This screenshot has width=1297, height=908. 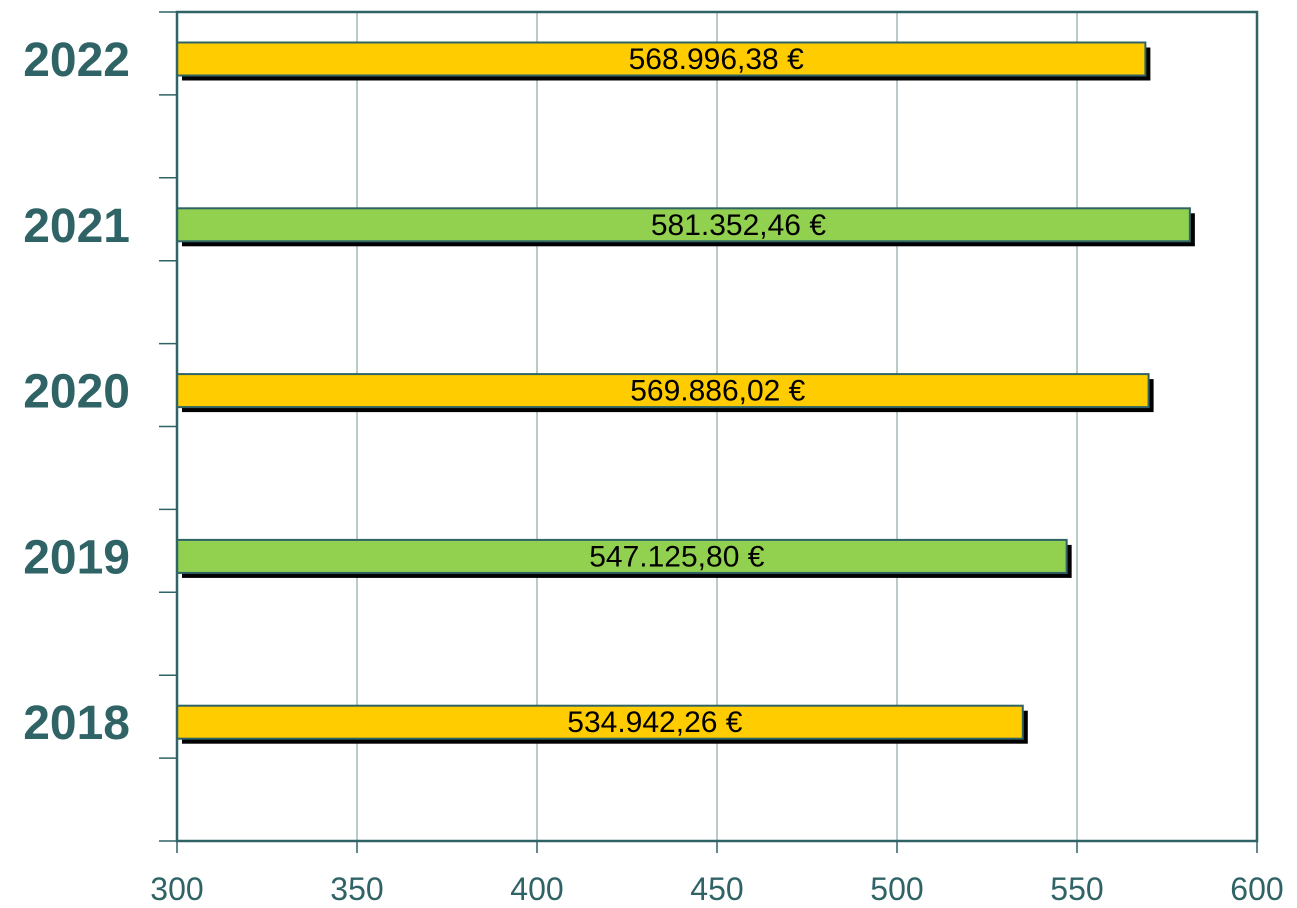 What do you see at coordinates (716, 889) in the screenshot?
I see `x-tick-label: 450` at bounding box center [716, 889].